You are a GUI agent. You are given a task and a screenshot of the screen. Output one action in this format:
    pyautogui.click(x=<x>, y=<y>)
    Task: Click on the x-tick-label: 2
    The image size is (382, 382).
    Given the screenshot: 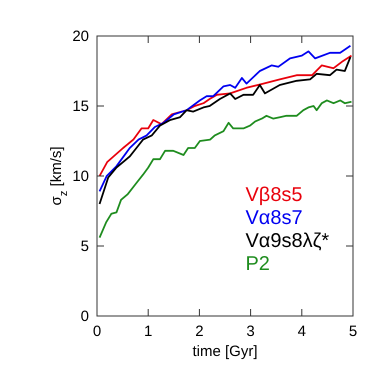 What is the action you would take?
    pyautogui.click(x=199, y=331)
    